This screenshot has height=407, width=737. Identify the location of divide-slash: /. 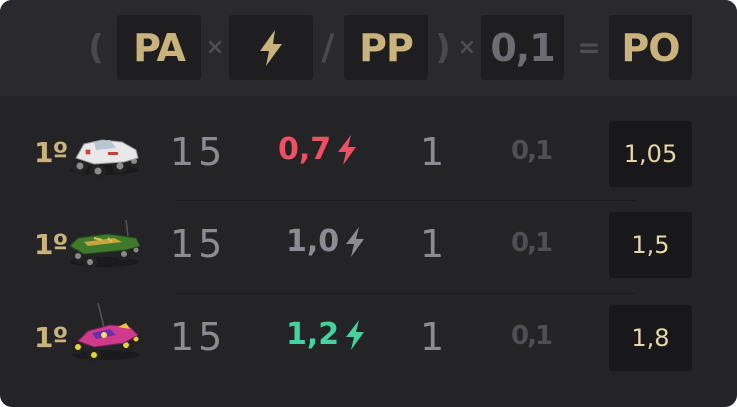
(328, 47).